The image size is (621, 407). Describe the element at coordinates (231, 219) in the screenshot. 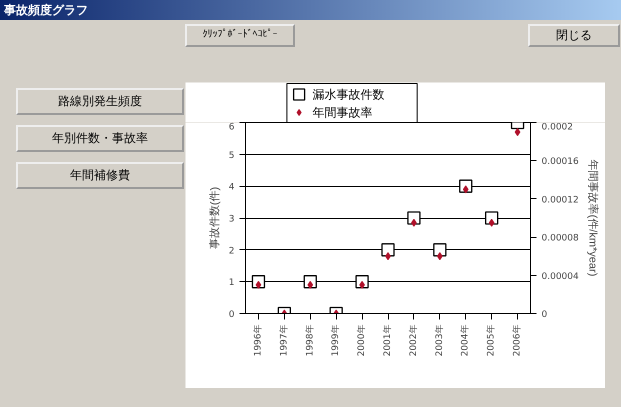

I see `y-tick-label: 3` at that location.